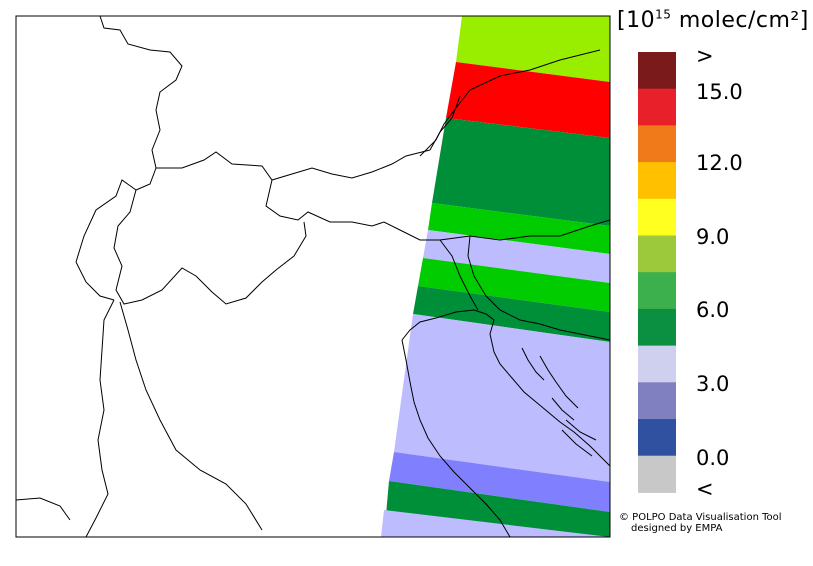 This screenshot has width=813, height=566. What do you see at coordinates (713, 237) in the screenshot?
I see `legend-tick-9: 9.0` at bounding box center [713, 237].